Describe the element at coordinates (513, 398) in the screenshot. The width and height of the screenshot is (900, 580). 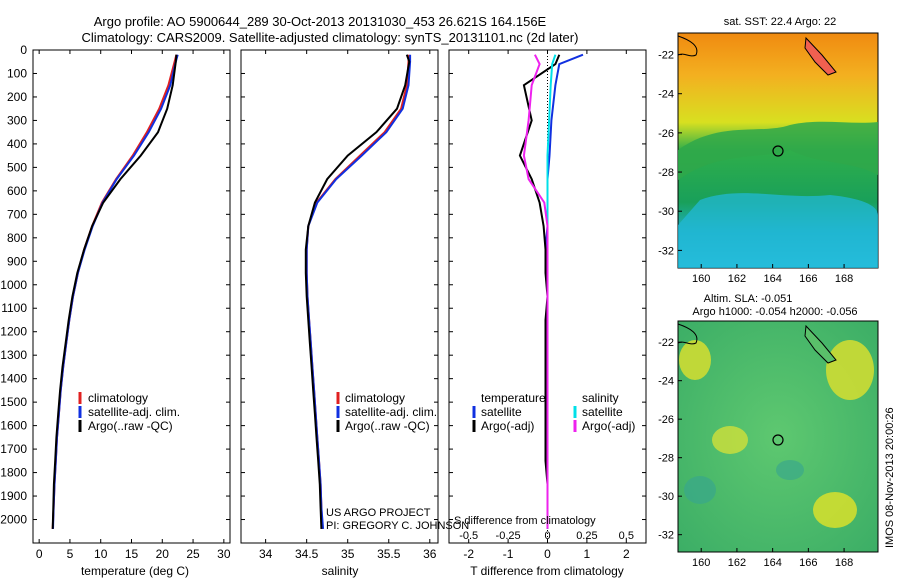
I see `legend-temperature-group: temperature` at that location.